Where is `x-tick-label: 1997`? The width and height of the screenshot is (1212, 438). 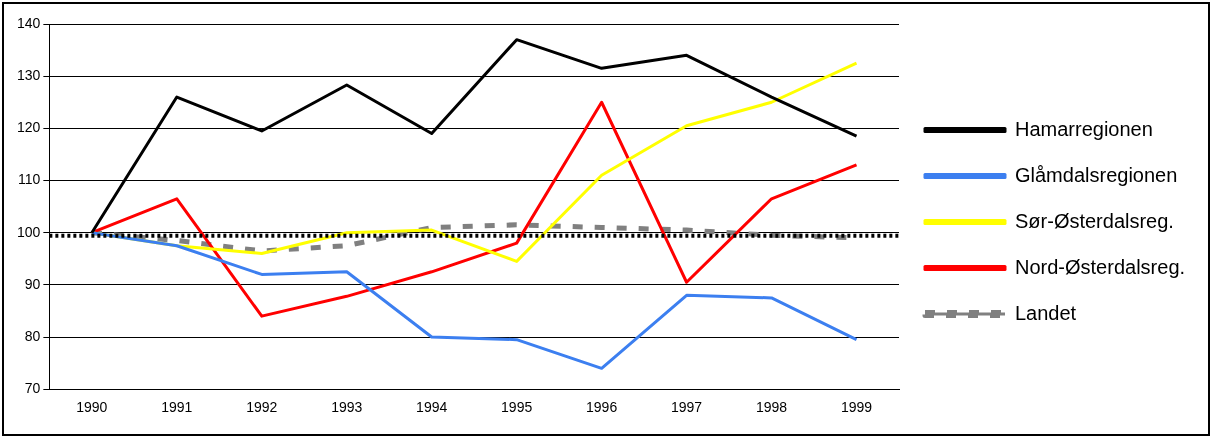 x-tick-label: 1997 is located at coordinates (687, 407).